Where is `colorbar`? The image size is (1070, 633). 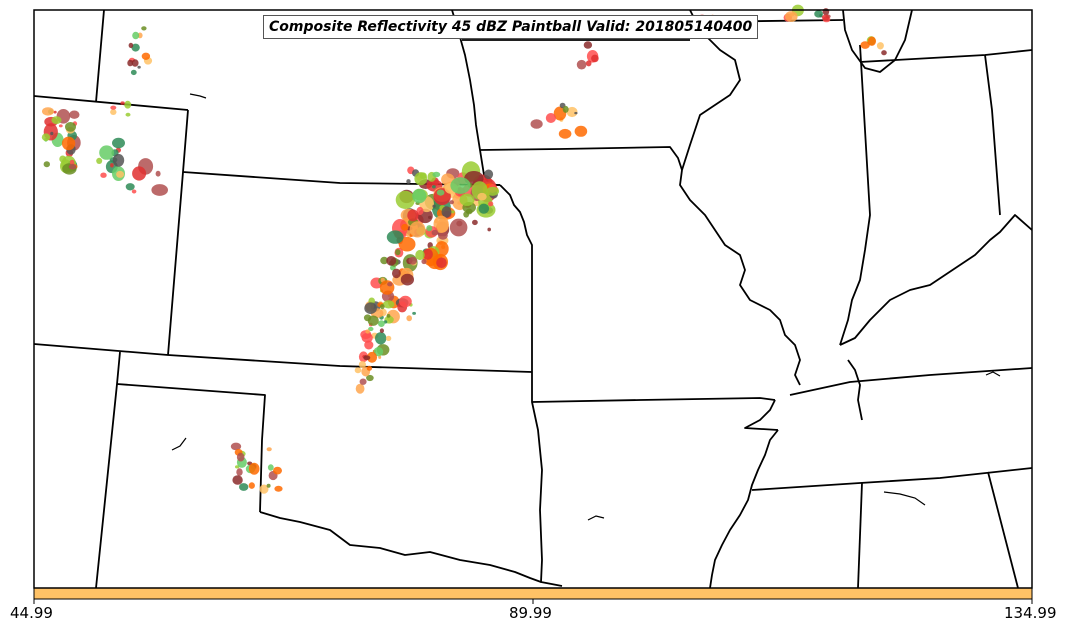
colorbar is located at coordinates (533, 593).